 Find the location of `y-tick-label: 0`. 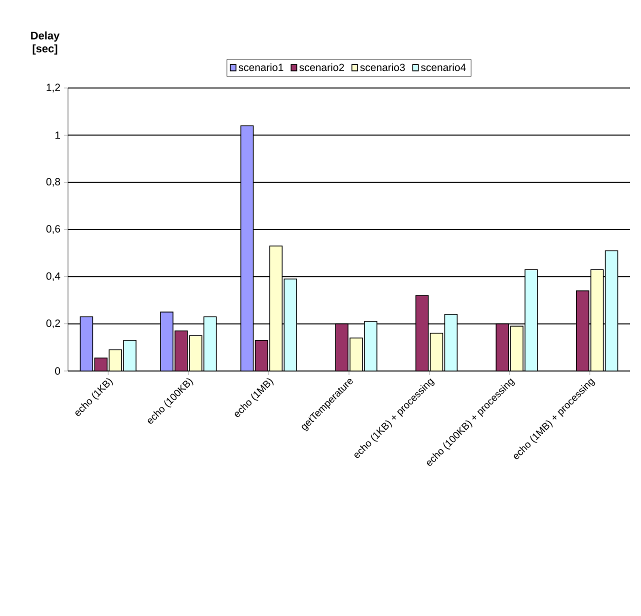

y-tick-label: 0 is located at coordinates (57, 371).